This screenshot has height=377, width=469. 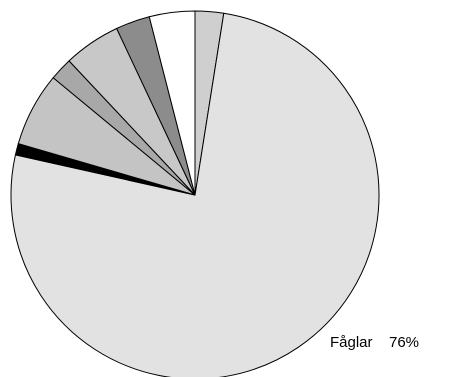 I want to click on slice-label: Fåglar, so click(x=351, y=342).